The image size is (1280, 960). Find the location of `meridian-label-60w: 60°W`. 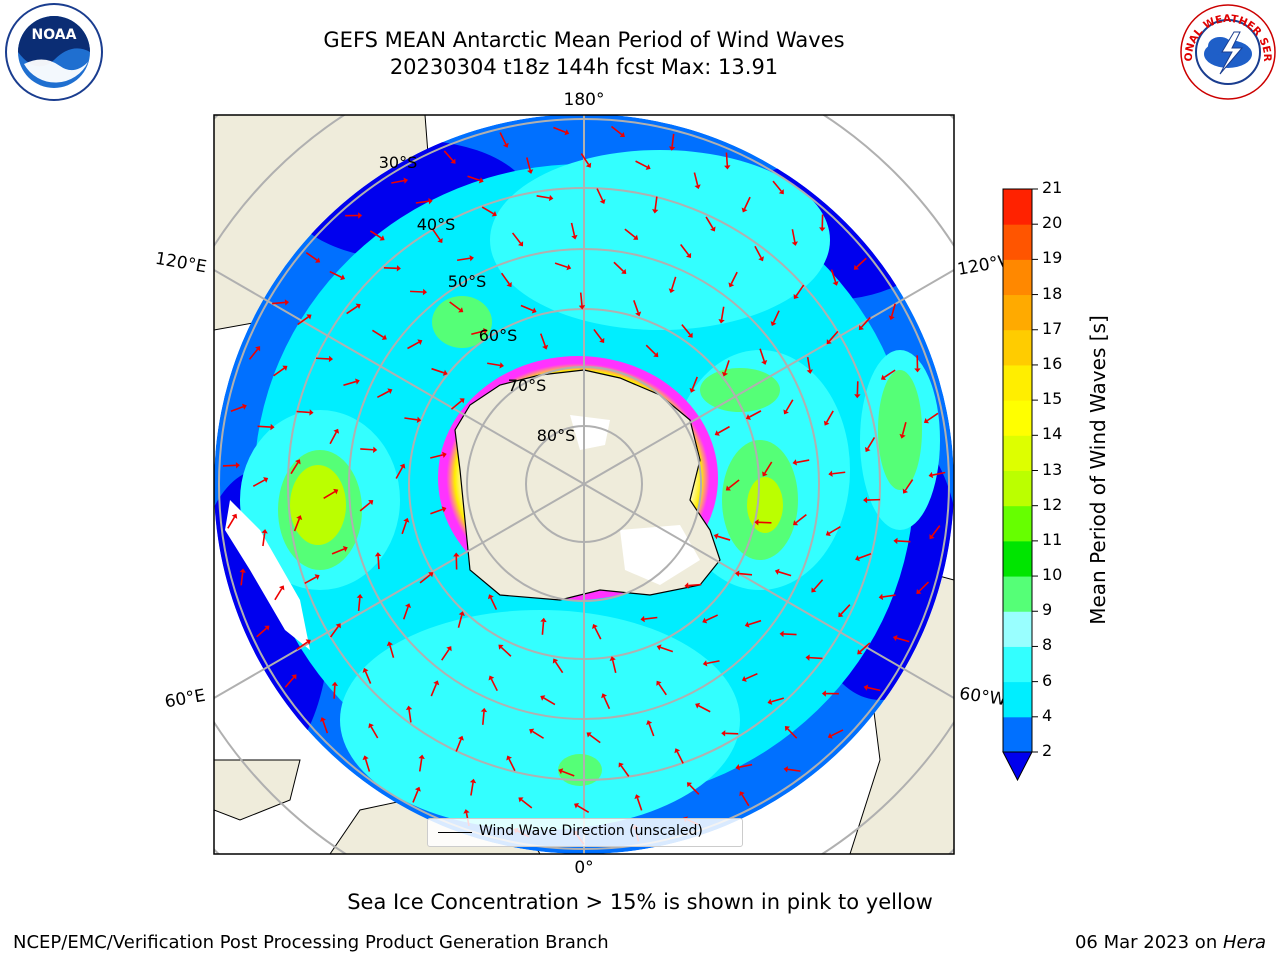

meridian-label-60w: 60°W is located at coordinates (982, 697).